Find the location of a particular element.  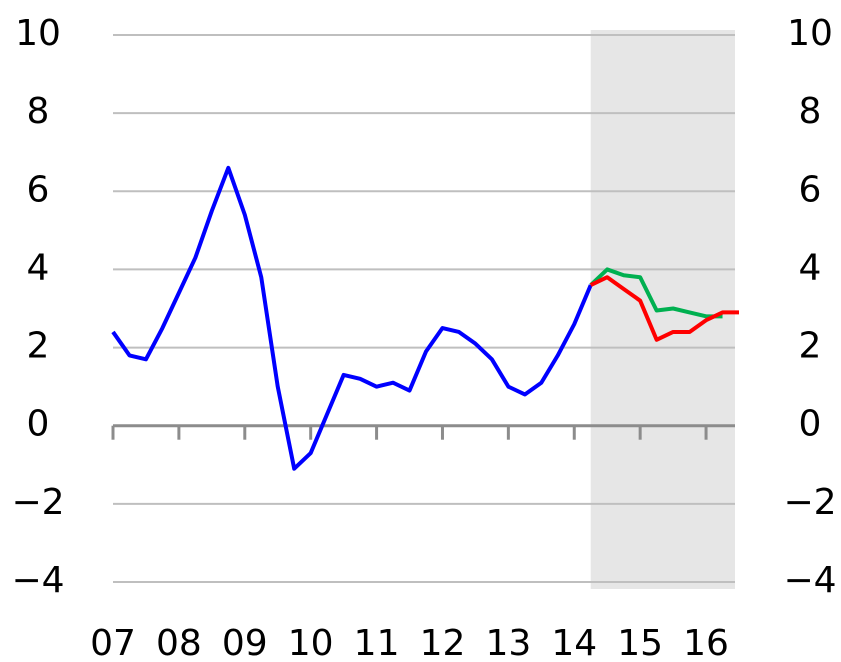

y2-tick-label: 10 is located at coordinates (810, 33).